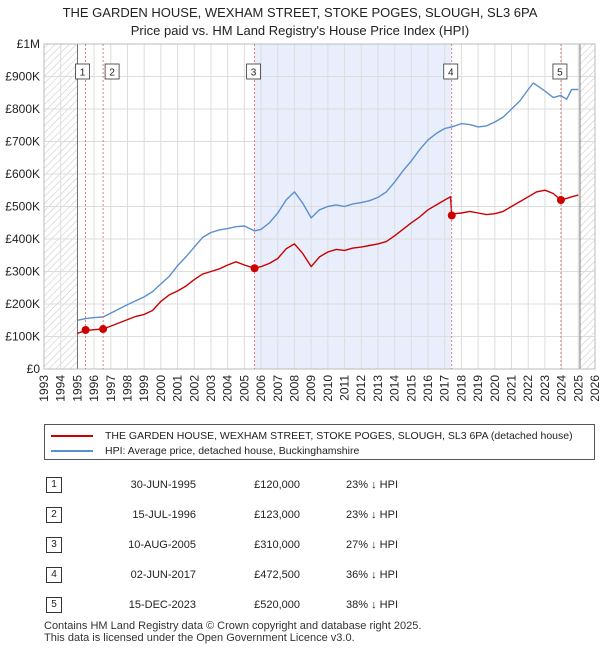 This screenshot has width=600, height=650. I want to click on x-tick-label: 2020, so click(495, 388).